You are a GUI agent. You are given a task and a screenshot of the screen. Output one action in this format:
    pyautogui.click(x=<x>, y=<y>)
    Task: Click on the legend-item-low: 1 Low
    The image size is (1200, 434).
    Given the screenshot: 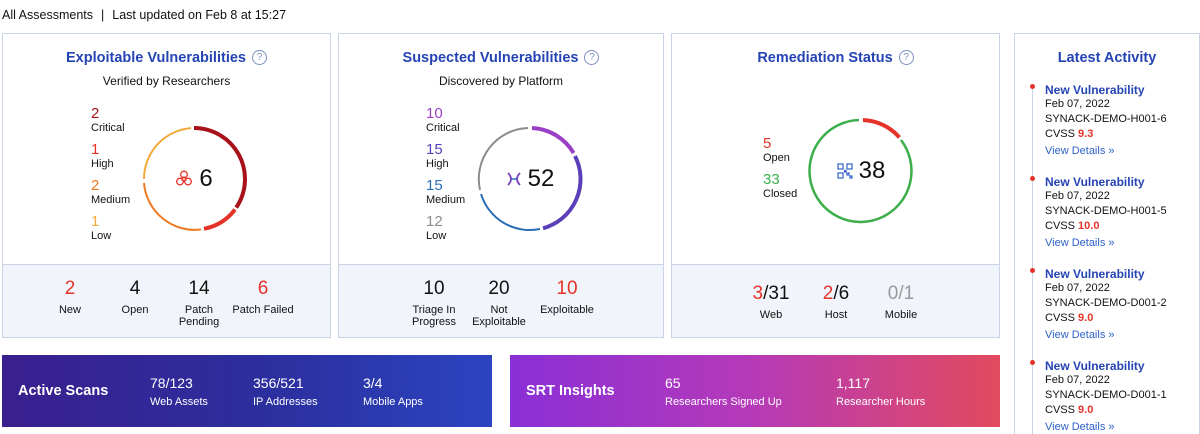 What is the action you would take?
    pyautogui.click(x=110, y=228)
    